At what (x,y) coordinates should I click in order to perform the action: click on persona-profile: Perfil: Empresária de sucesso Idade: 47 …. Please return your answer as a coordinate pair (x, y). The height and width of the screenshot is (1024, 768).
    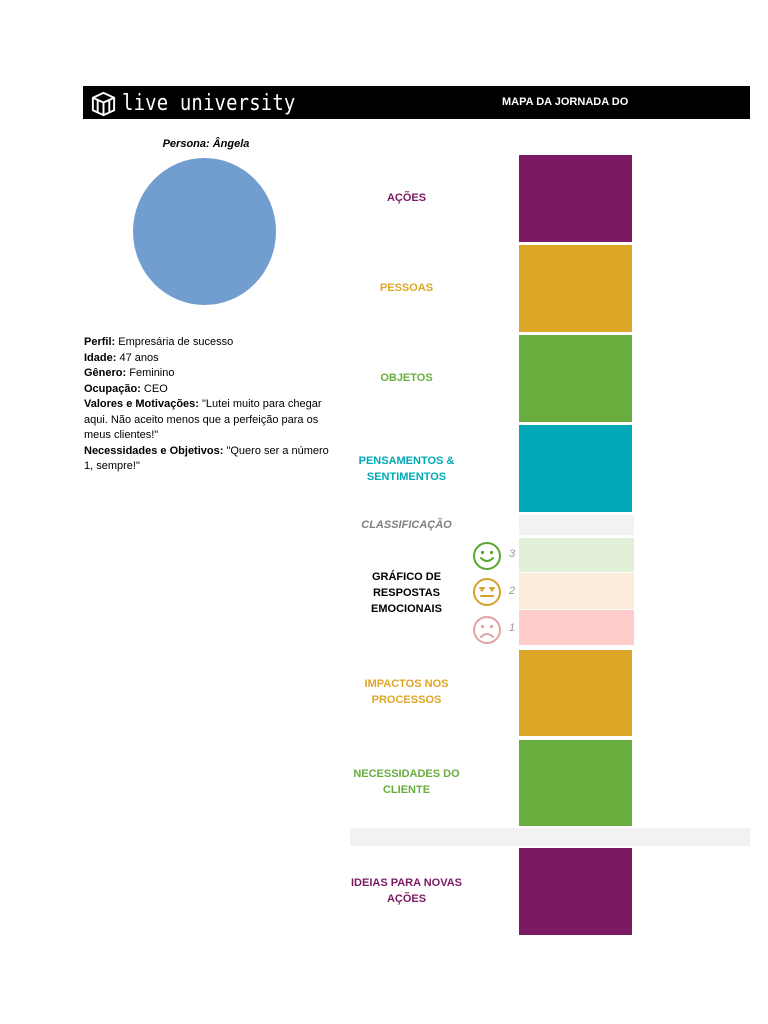
    Looking at the image, I should click on (209, 405).